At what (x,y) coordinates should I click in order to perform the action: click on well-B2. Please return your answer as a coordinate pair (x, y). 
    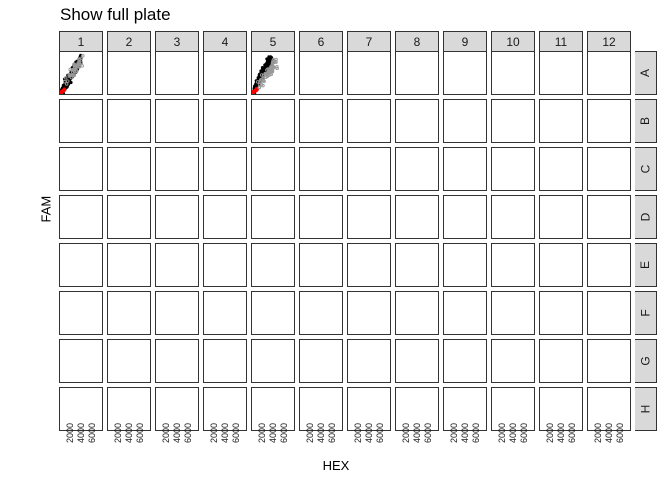
    Looking at the image, I should click on (129, 121).